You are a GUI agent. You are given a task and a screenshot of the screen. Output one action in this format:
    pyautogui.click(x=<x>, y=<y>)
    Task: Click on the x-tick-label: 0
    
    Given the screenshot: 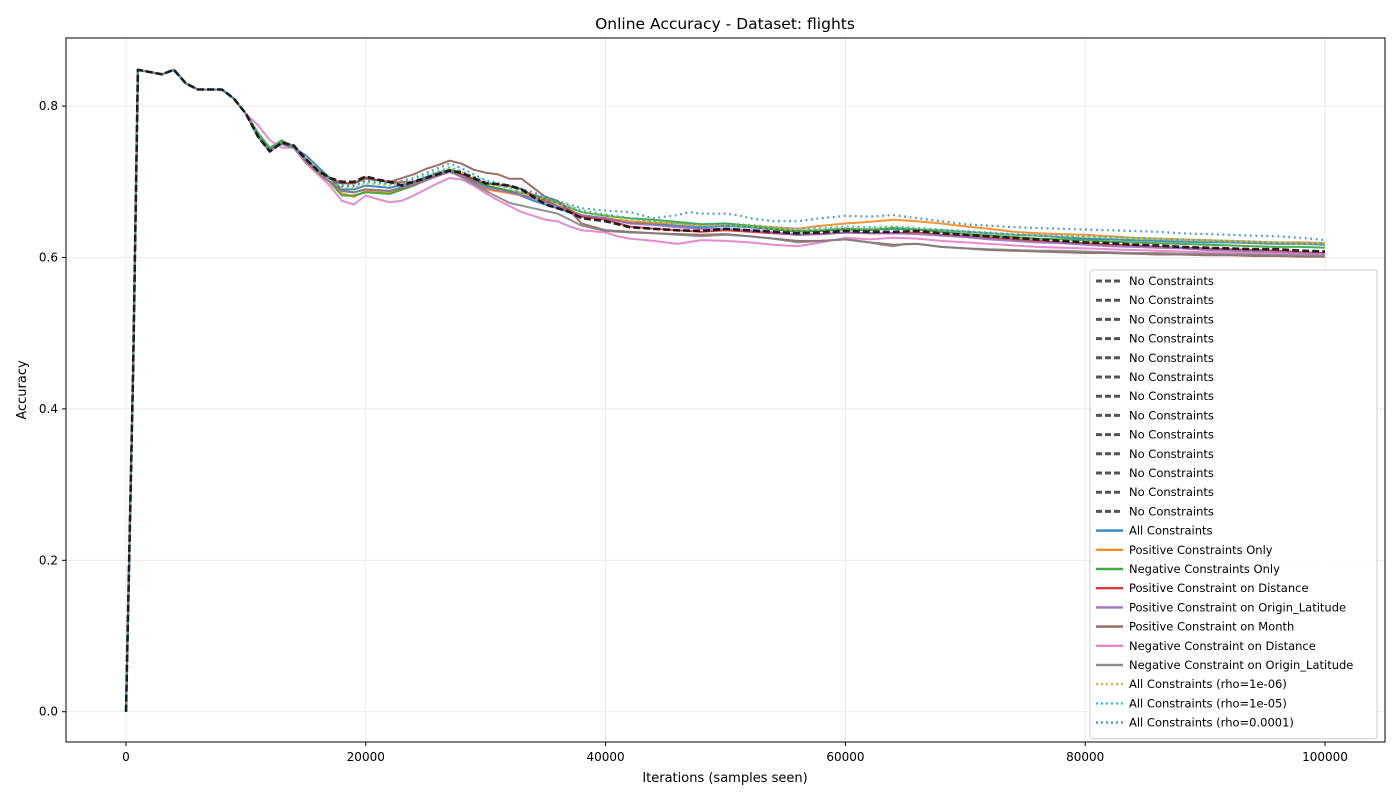 What is the action you would take?
    pyautogui.click(x=126, y=757)
    